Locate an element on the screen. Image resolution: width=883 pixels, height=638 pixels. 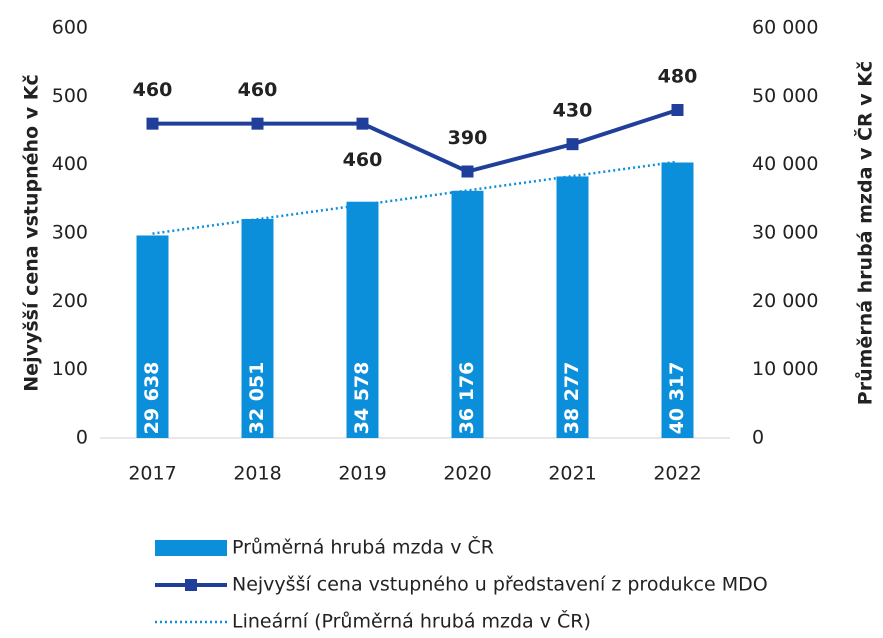
x-tick-label: 2020 is located at coordinates (467, 474).